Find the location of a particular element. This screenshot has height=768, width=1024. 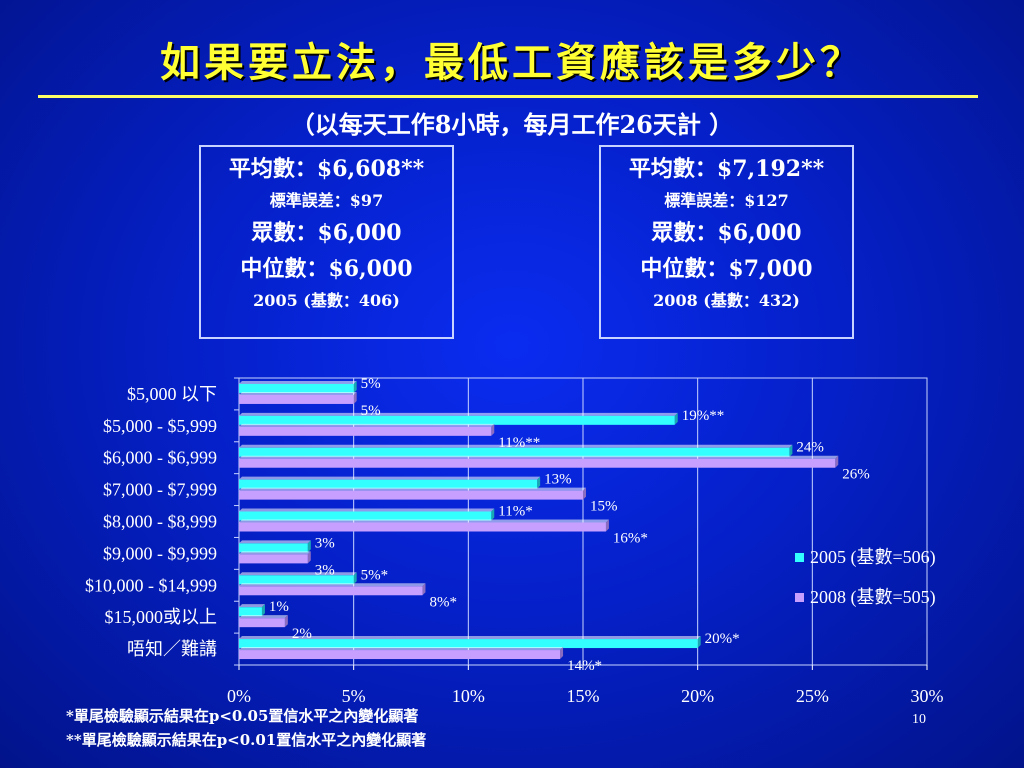

data-label-2008: 26% is located at coordinates (856, 475).